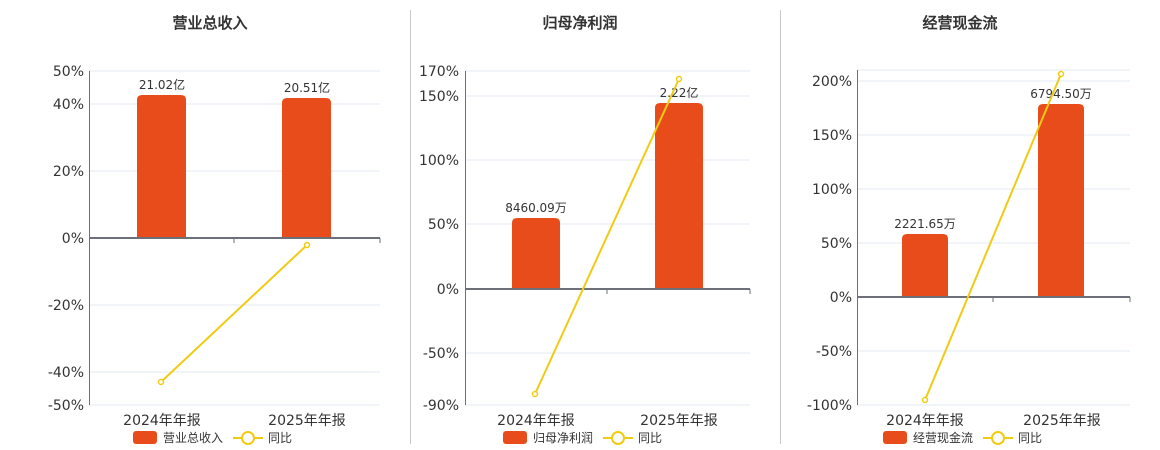  What do you see at coordinates (162, 84) in the screenshot?
I see `bar-label: 21.02亿` at bounding box center [162, 84].